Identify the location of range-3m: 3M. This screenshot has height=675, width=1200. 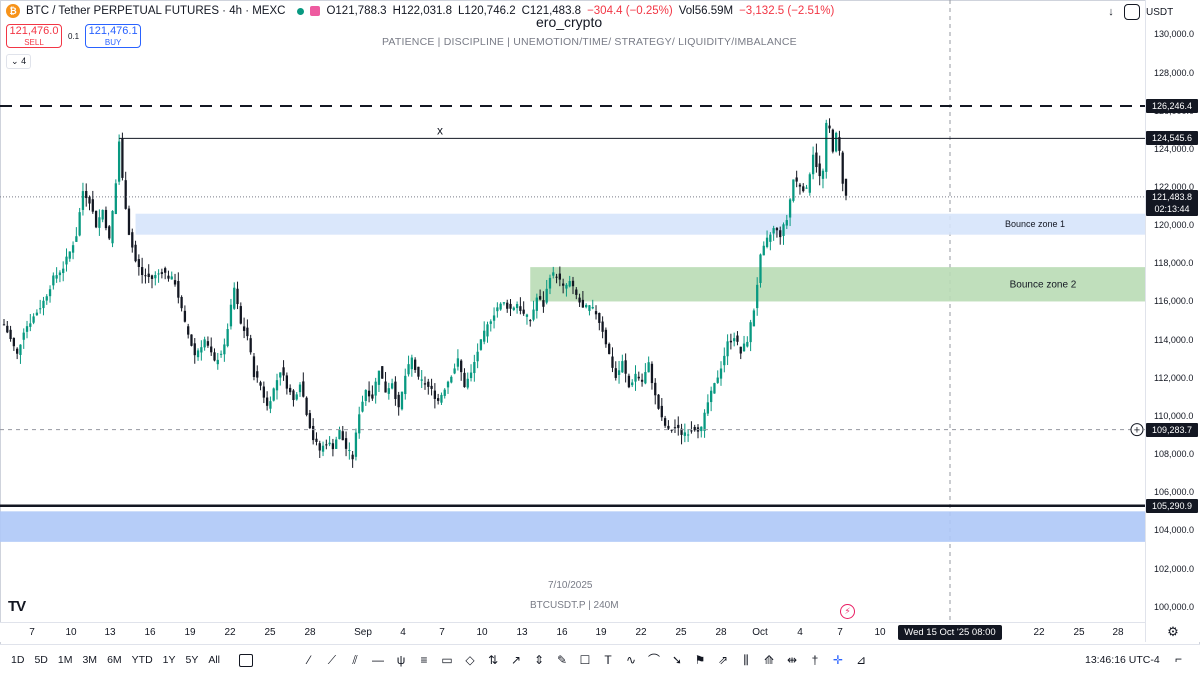
(90, 660).